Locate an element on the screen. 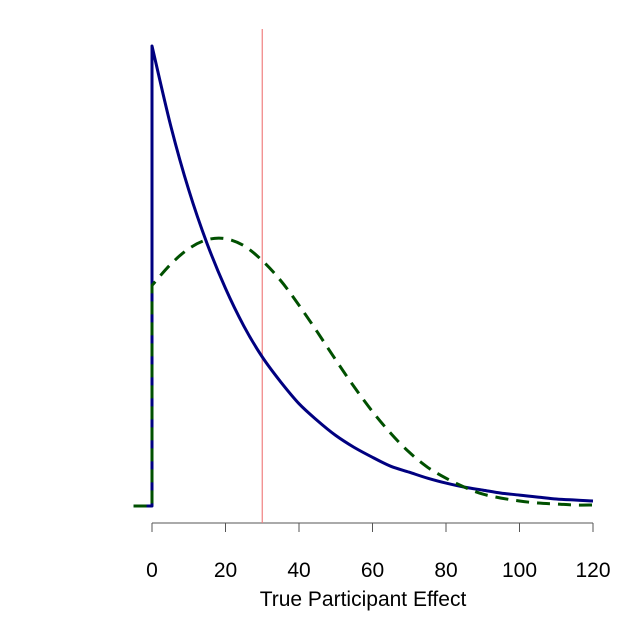 Image resolution: width=640 pixels, height=640 pixels. x-tick-label: 100 is located at coordinates (519, 570).